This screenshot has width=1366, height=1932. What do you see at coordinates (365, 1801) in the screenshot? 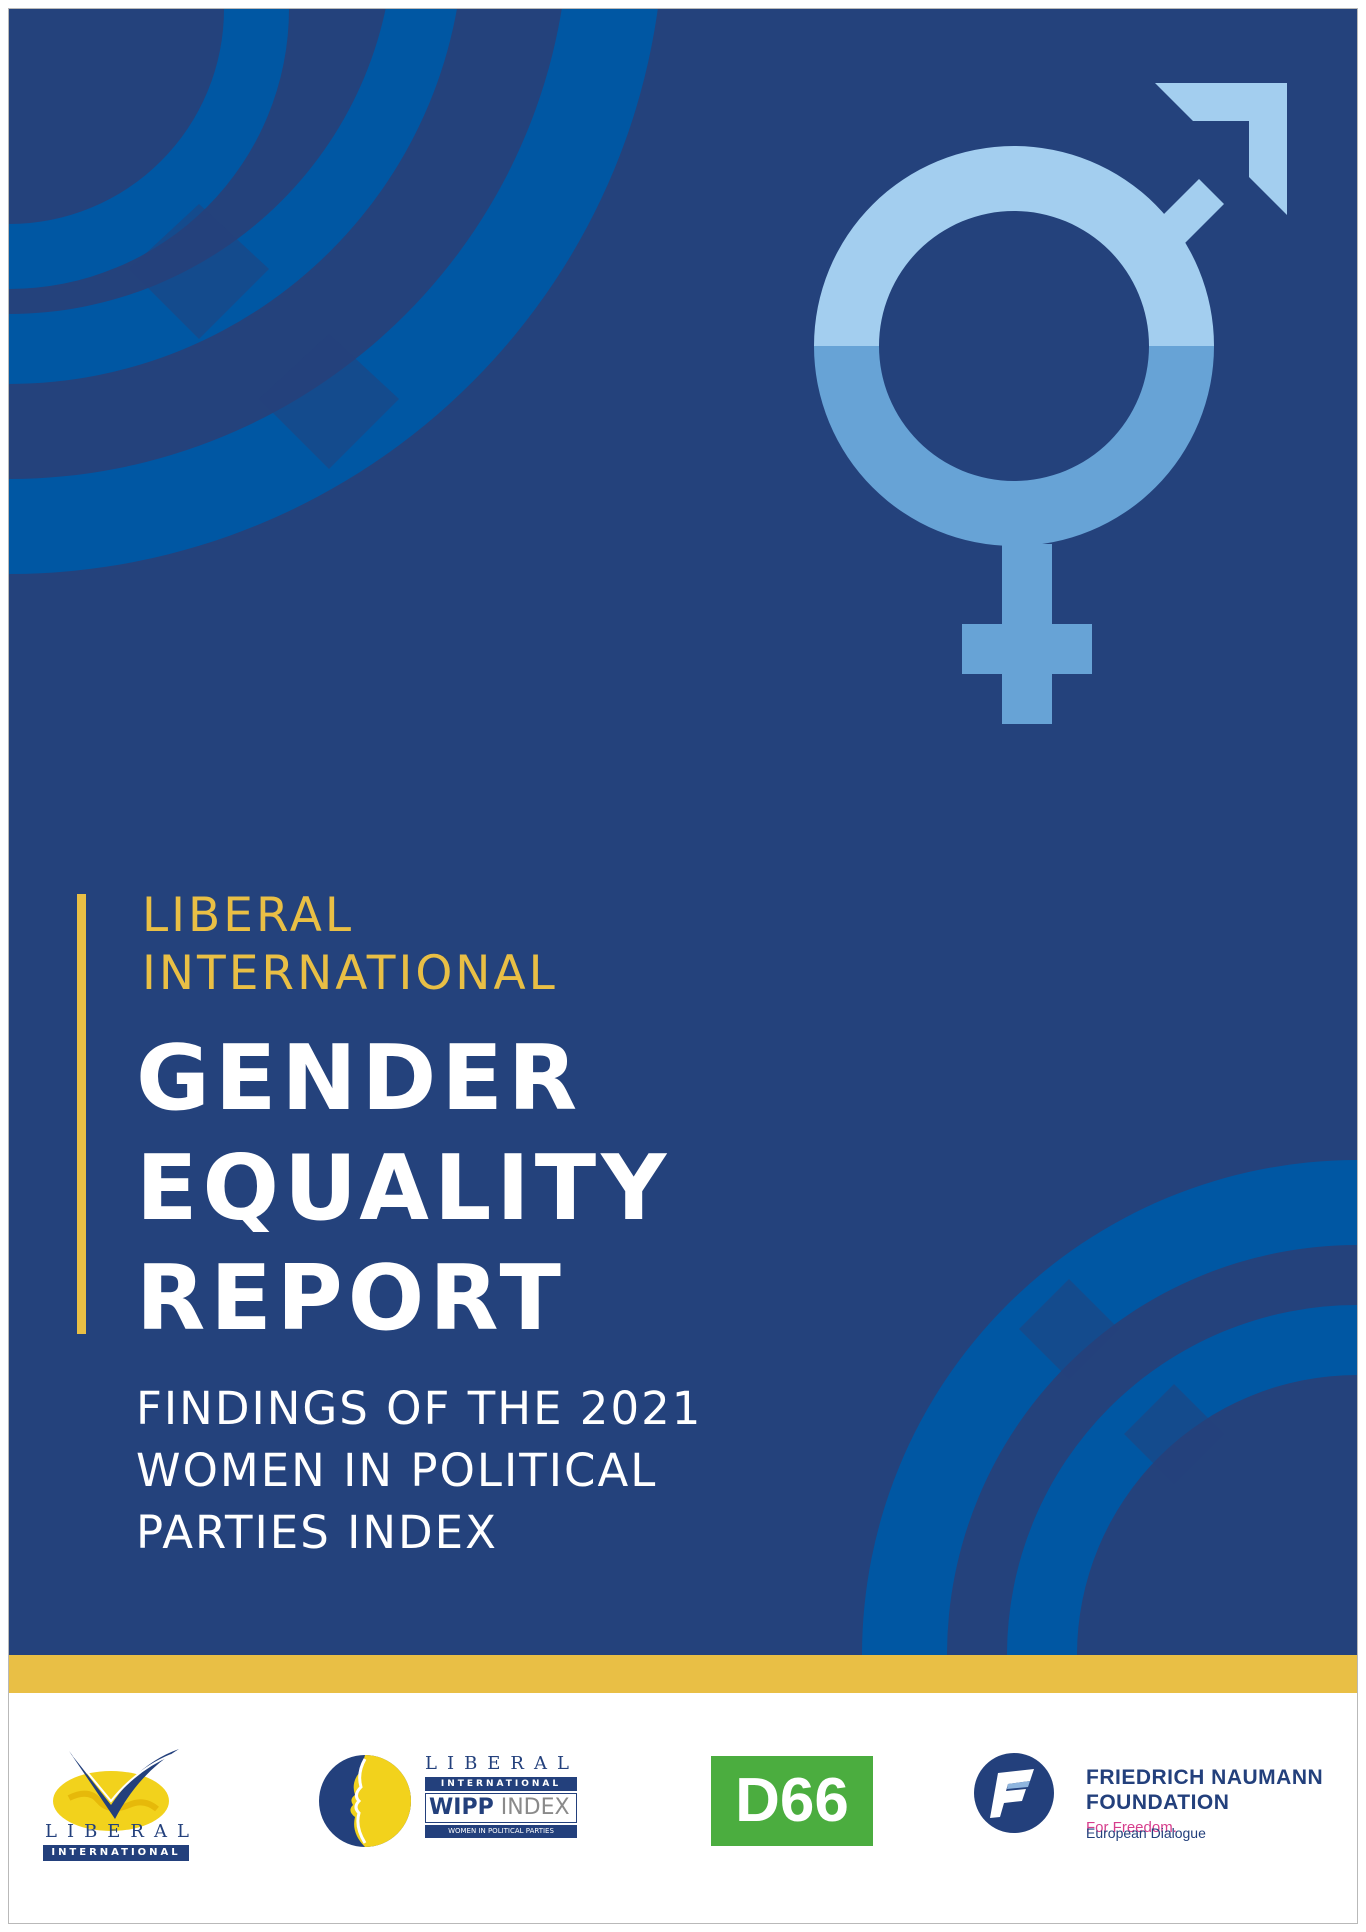
I see `woman-profile-icon` at bounding box center [365, 1801].